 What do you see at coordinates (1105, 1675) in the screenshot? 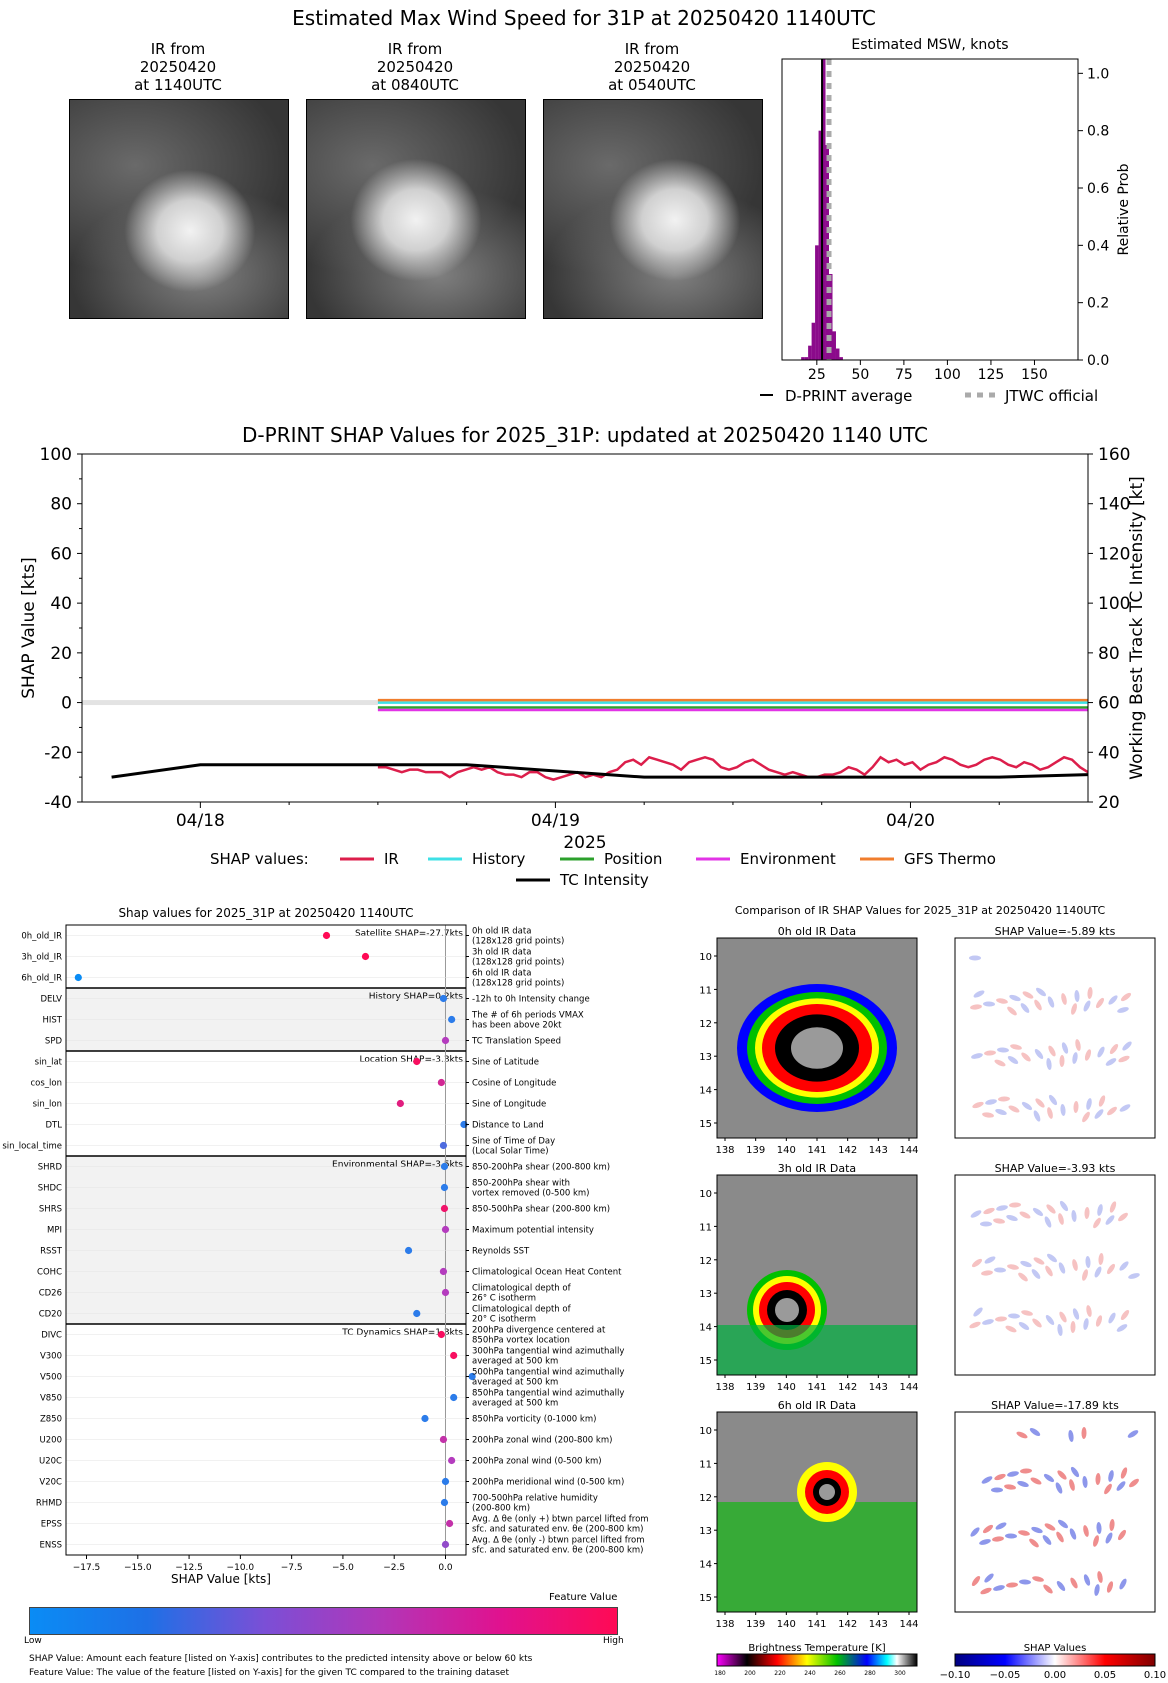
I see `shap-colorbar-tick: 0.05` at bounding box center [1105, 1675].